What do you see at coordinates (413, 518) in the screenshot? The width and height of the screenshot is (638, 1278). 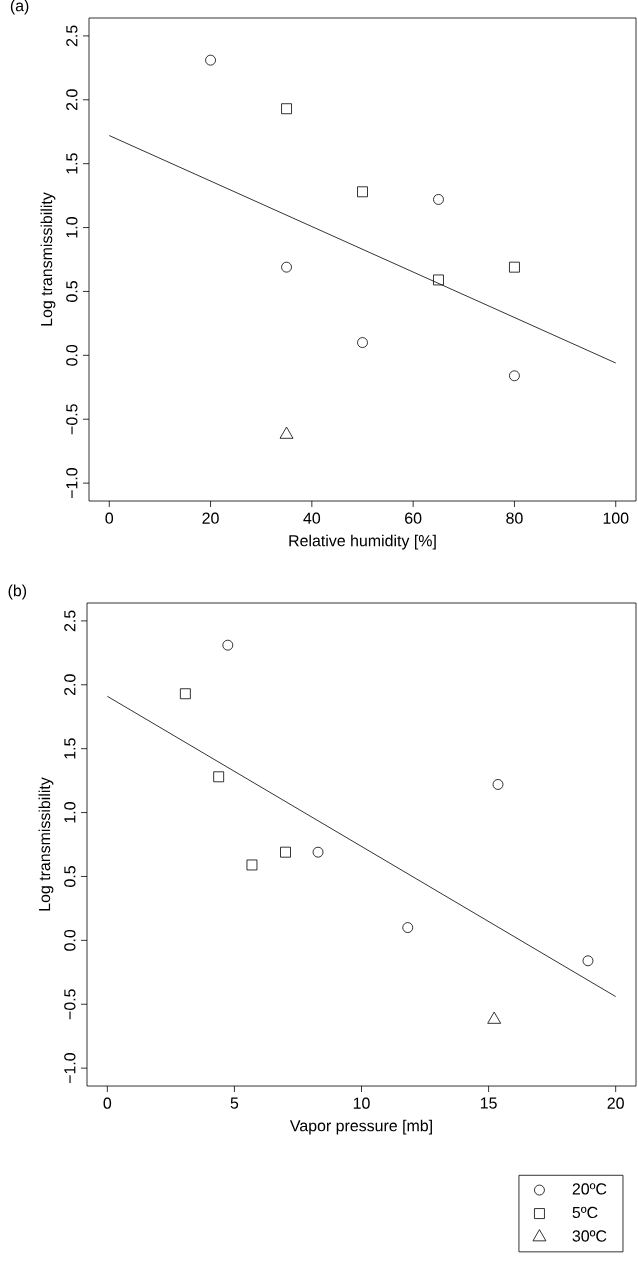 I see `x-tick-label: 60` at bounding box center [413, 518].